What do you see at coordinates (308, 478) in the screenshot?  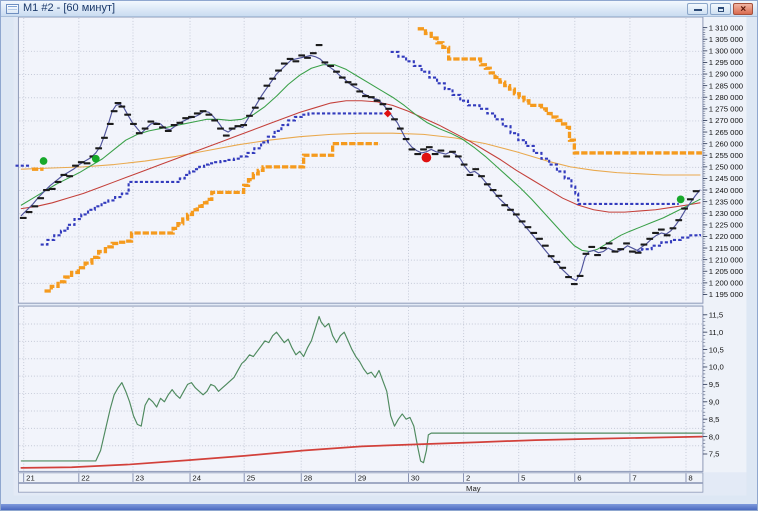 I see `date-label: 28` at bounding box center [308, 478].